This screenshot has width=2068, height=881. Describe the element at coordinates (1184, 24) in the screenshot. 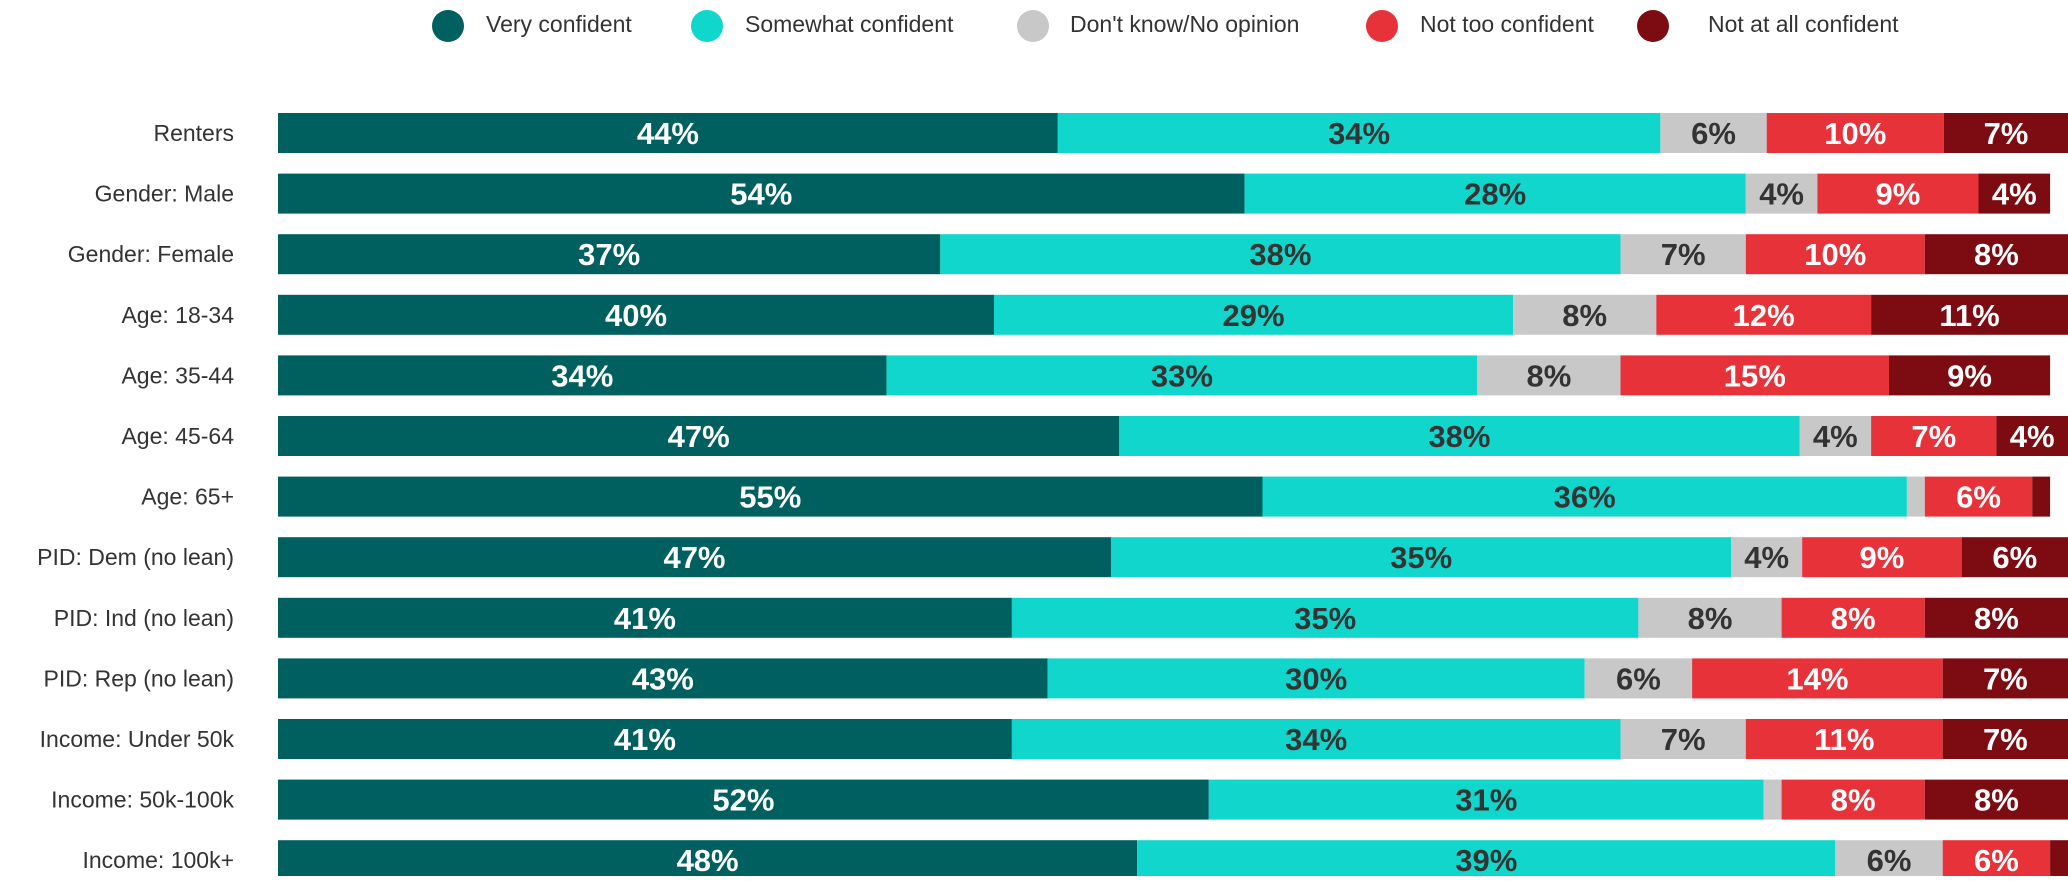

I see `legend-label-don-t-know-no-opinion: Don't know/No opinion` at that location.